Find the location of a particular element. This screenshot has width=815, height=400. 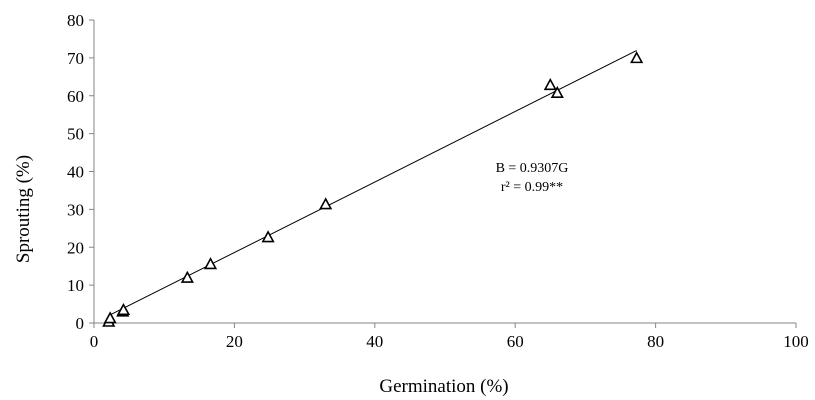

y-tick-label: 40 is located at coordinates (75, 172).